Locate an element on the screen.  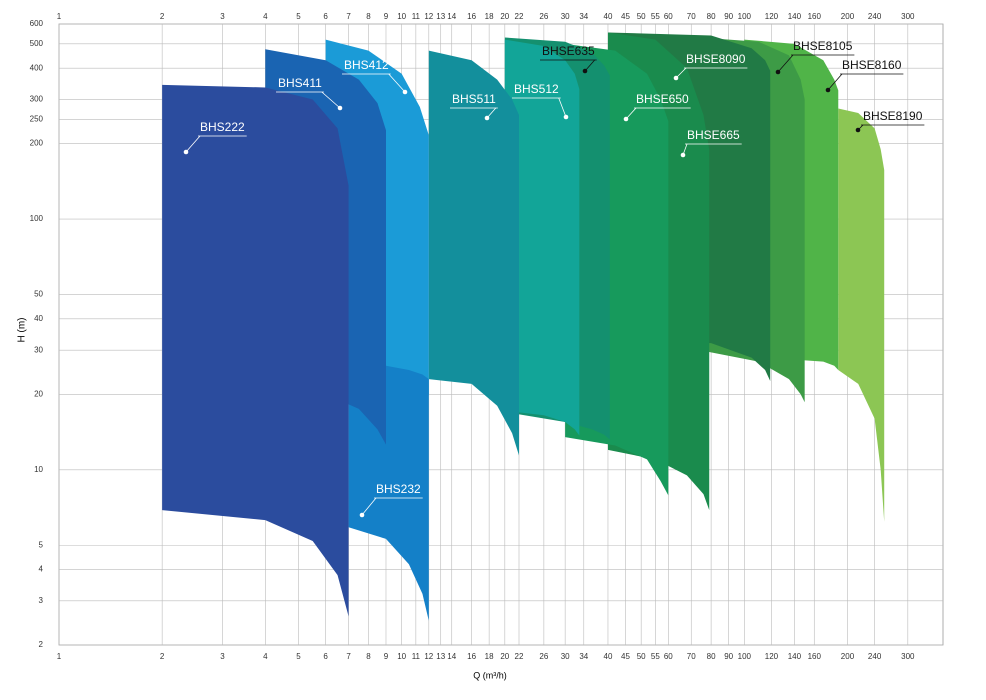
series-label: BHS512 is located at coordinates (536, 89).